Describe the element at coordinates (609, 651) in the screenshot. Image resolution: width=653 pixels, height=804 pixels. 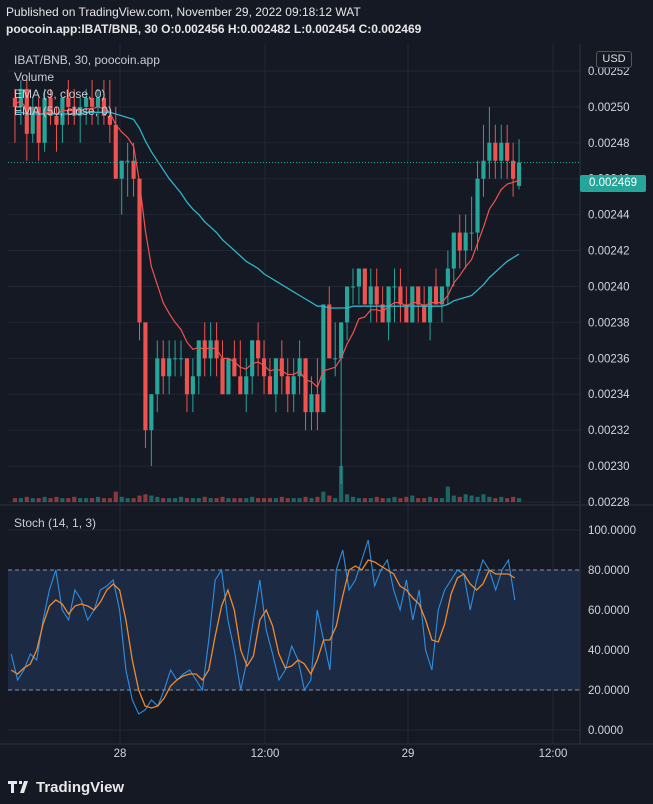
I see `stoch-tick-label: 40.0000` at that location.